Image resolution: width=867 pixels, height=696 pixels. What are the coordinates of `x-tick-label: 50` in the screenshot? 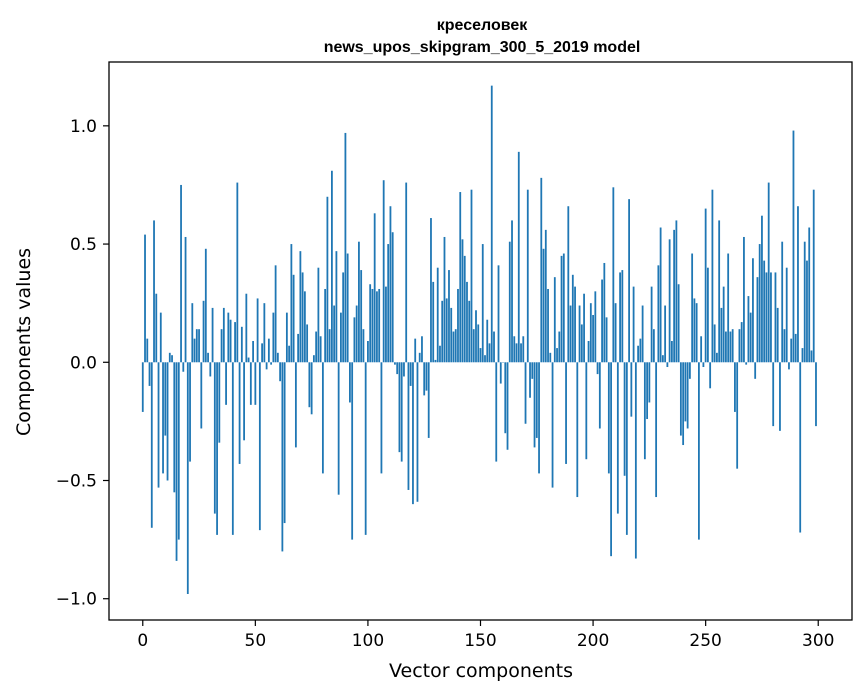 It's located at (256, 641).